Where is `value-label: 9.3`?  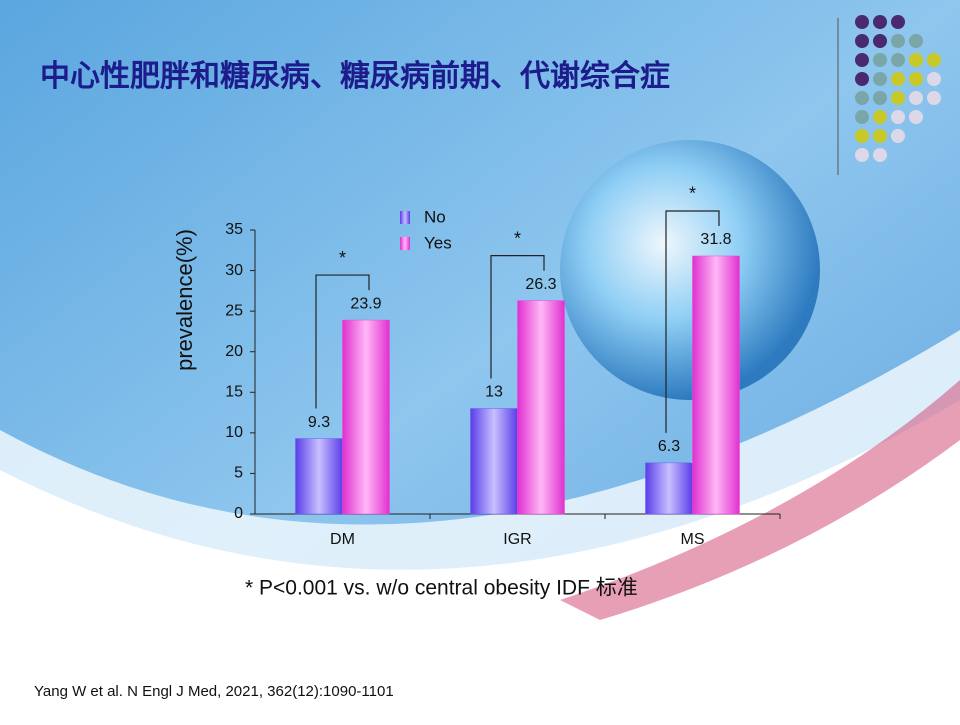 value-label: 9.3 is located at coordinates (319, 422).